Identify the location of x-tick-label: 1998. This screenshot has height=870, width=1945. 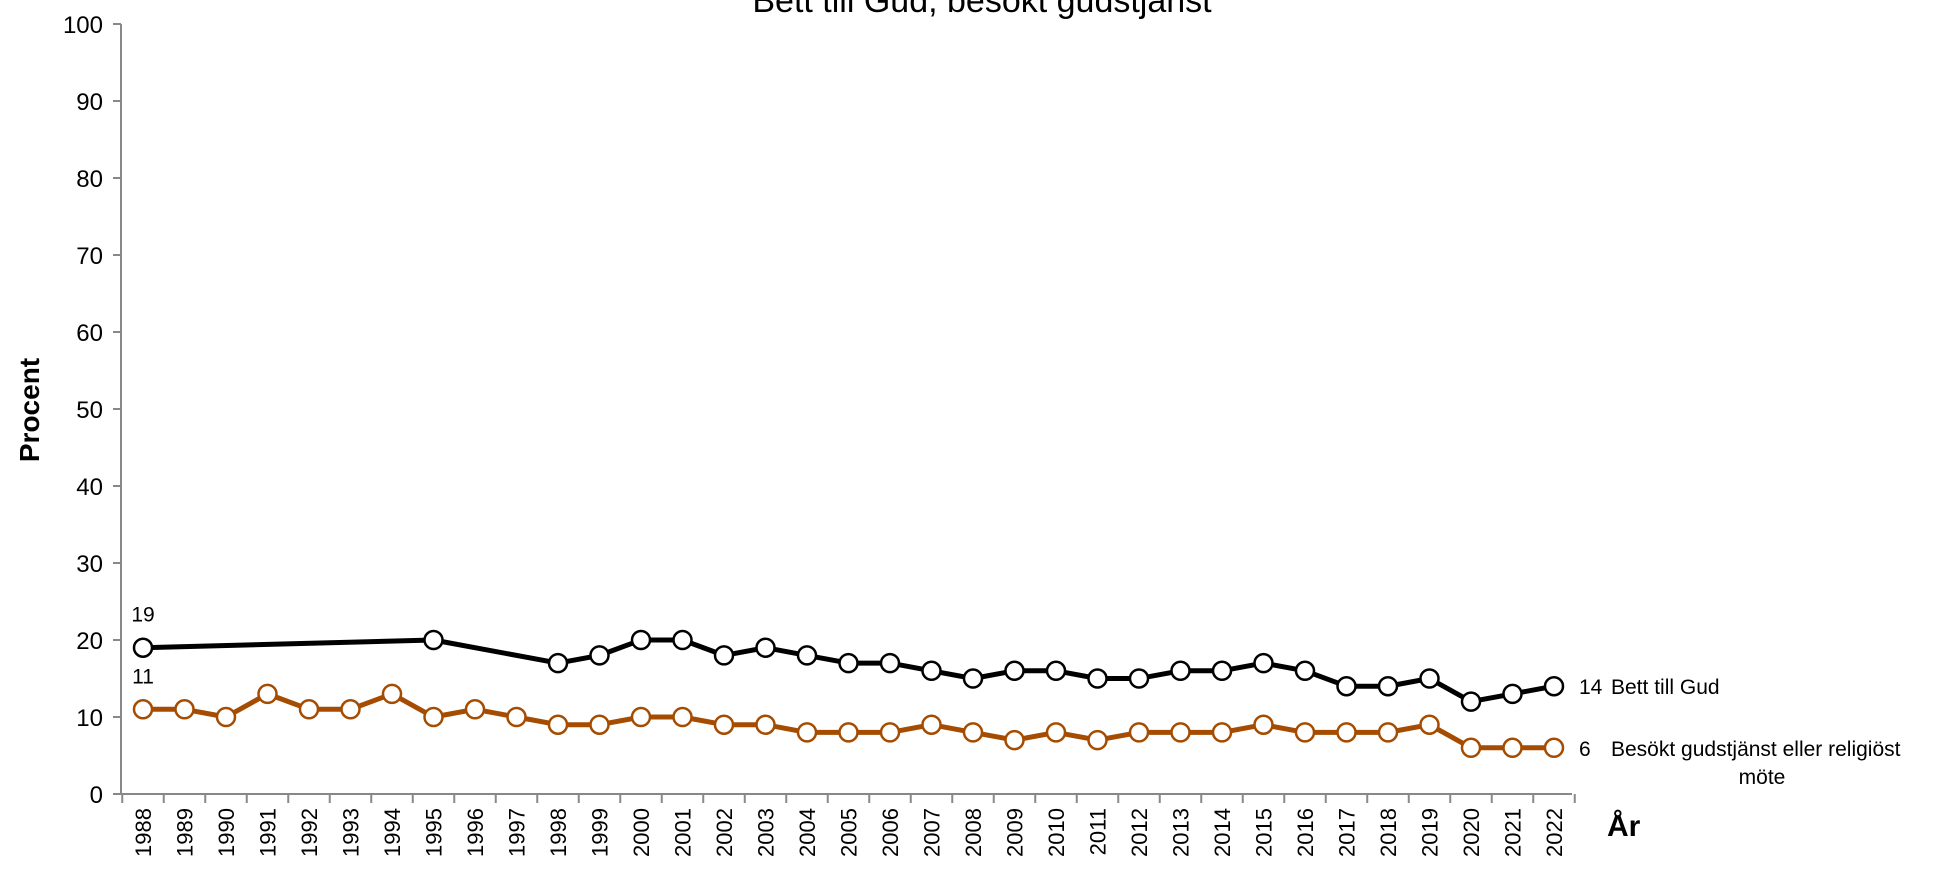
(558, 832).